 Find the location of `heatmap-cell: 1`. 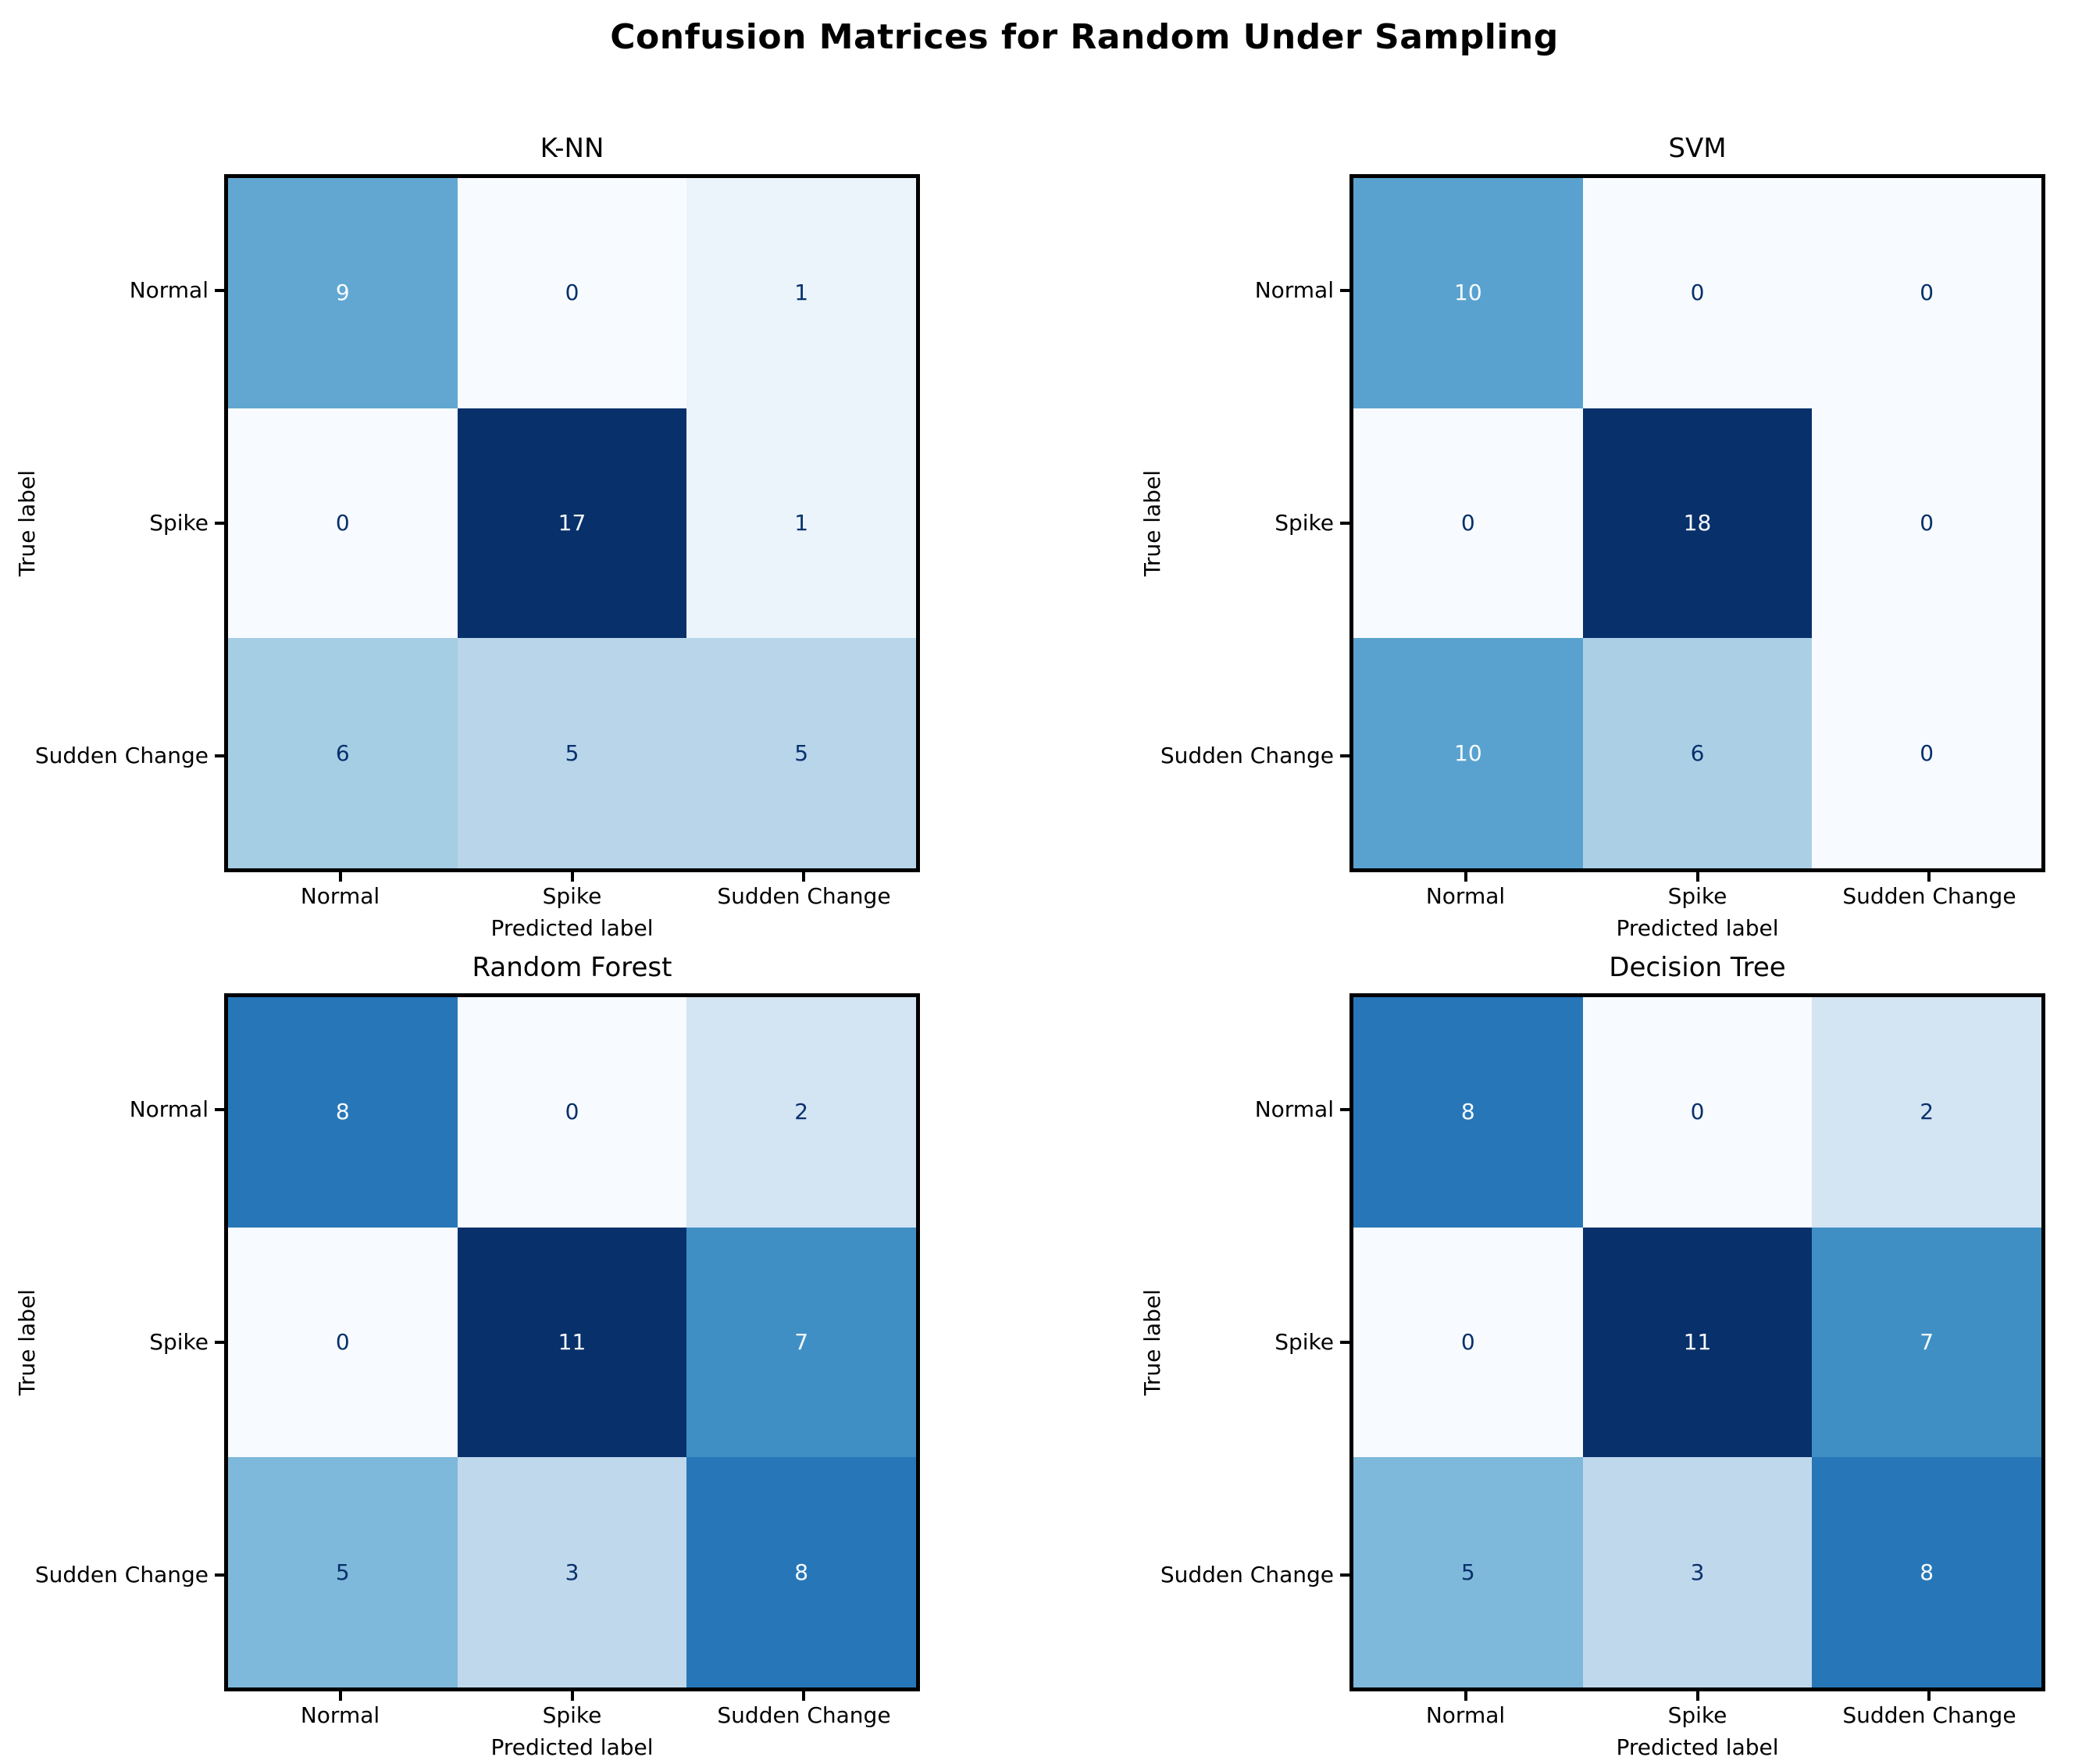

heatmap-cell: 1 is located at coordinates (801, 523).